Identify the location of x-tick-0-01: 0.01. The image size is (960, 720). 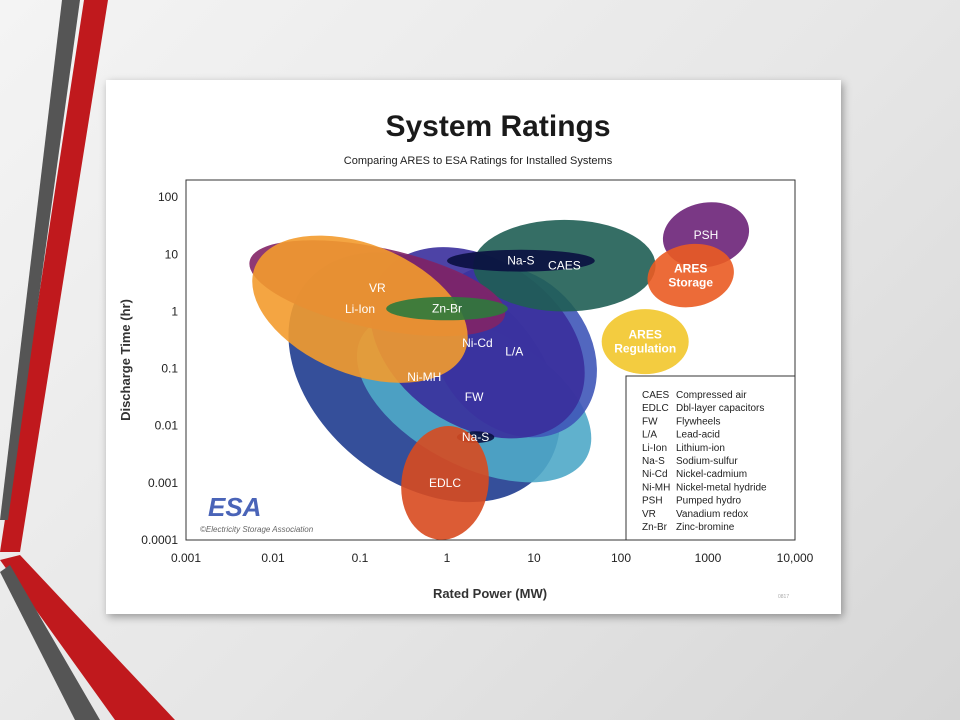
(273, 558).